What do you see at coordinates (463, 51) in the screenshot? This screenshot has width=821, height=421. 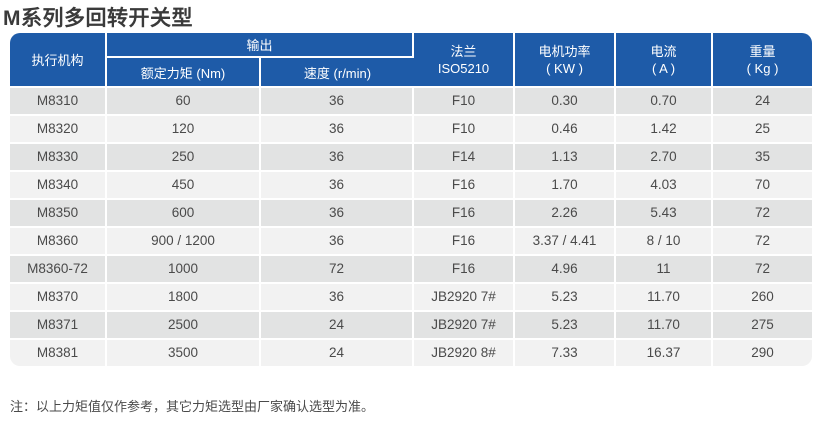 I see `header-flange-line1: 法兰` at bounding box center [463, 51].